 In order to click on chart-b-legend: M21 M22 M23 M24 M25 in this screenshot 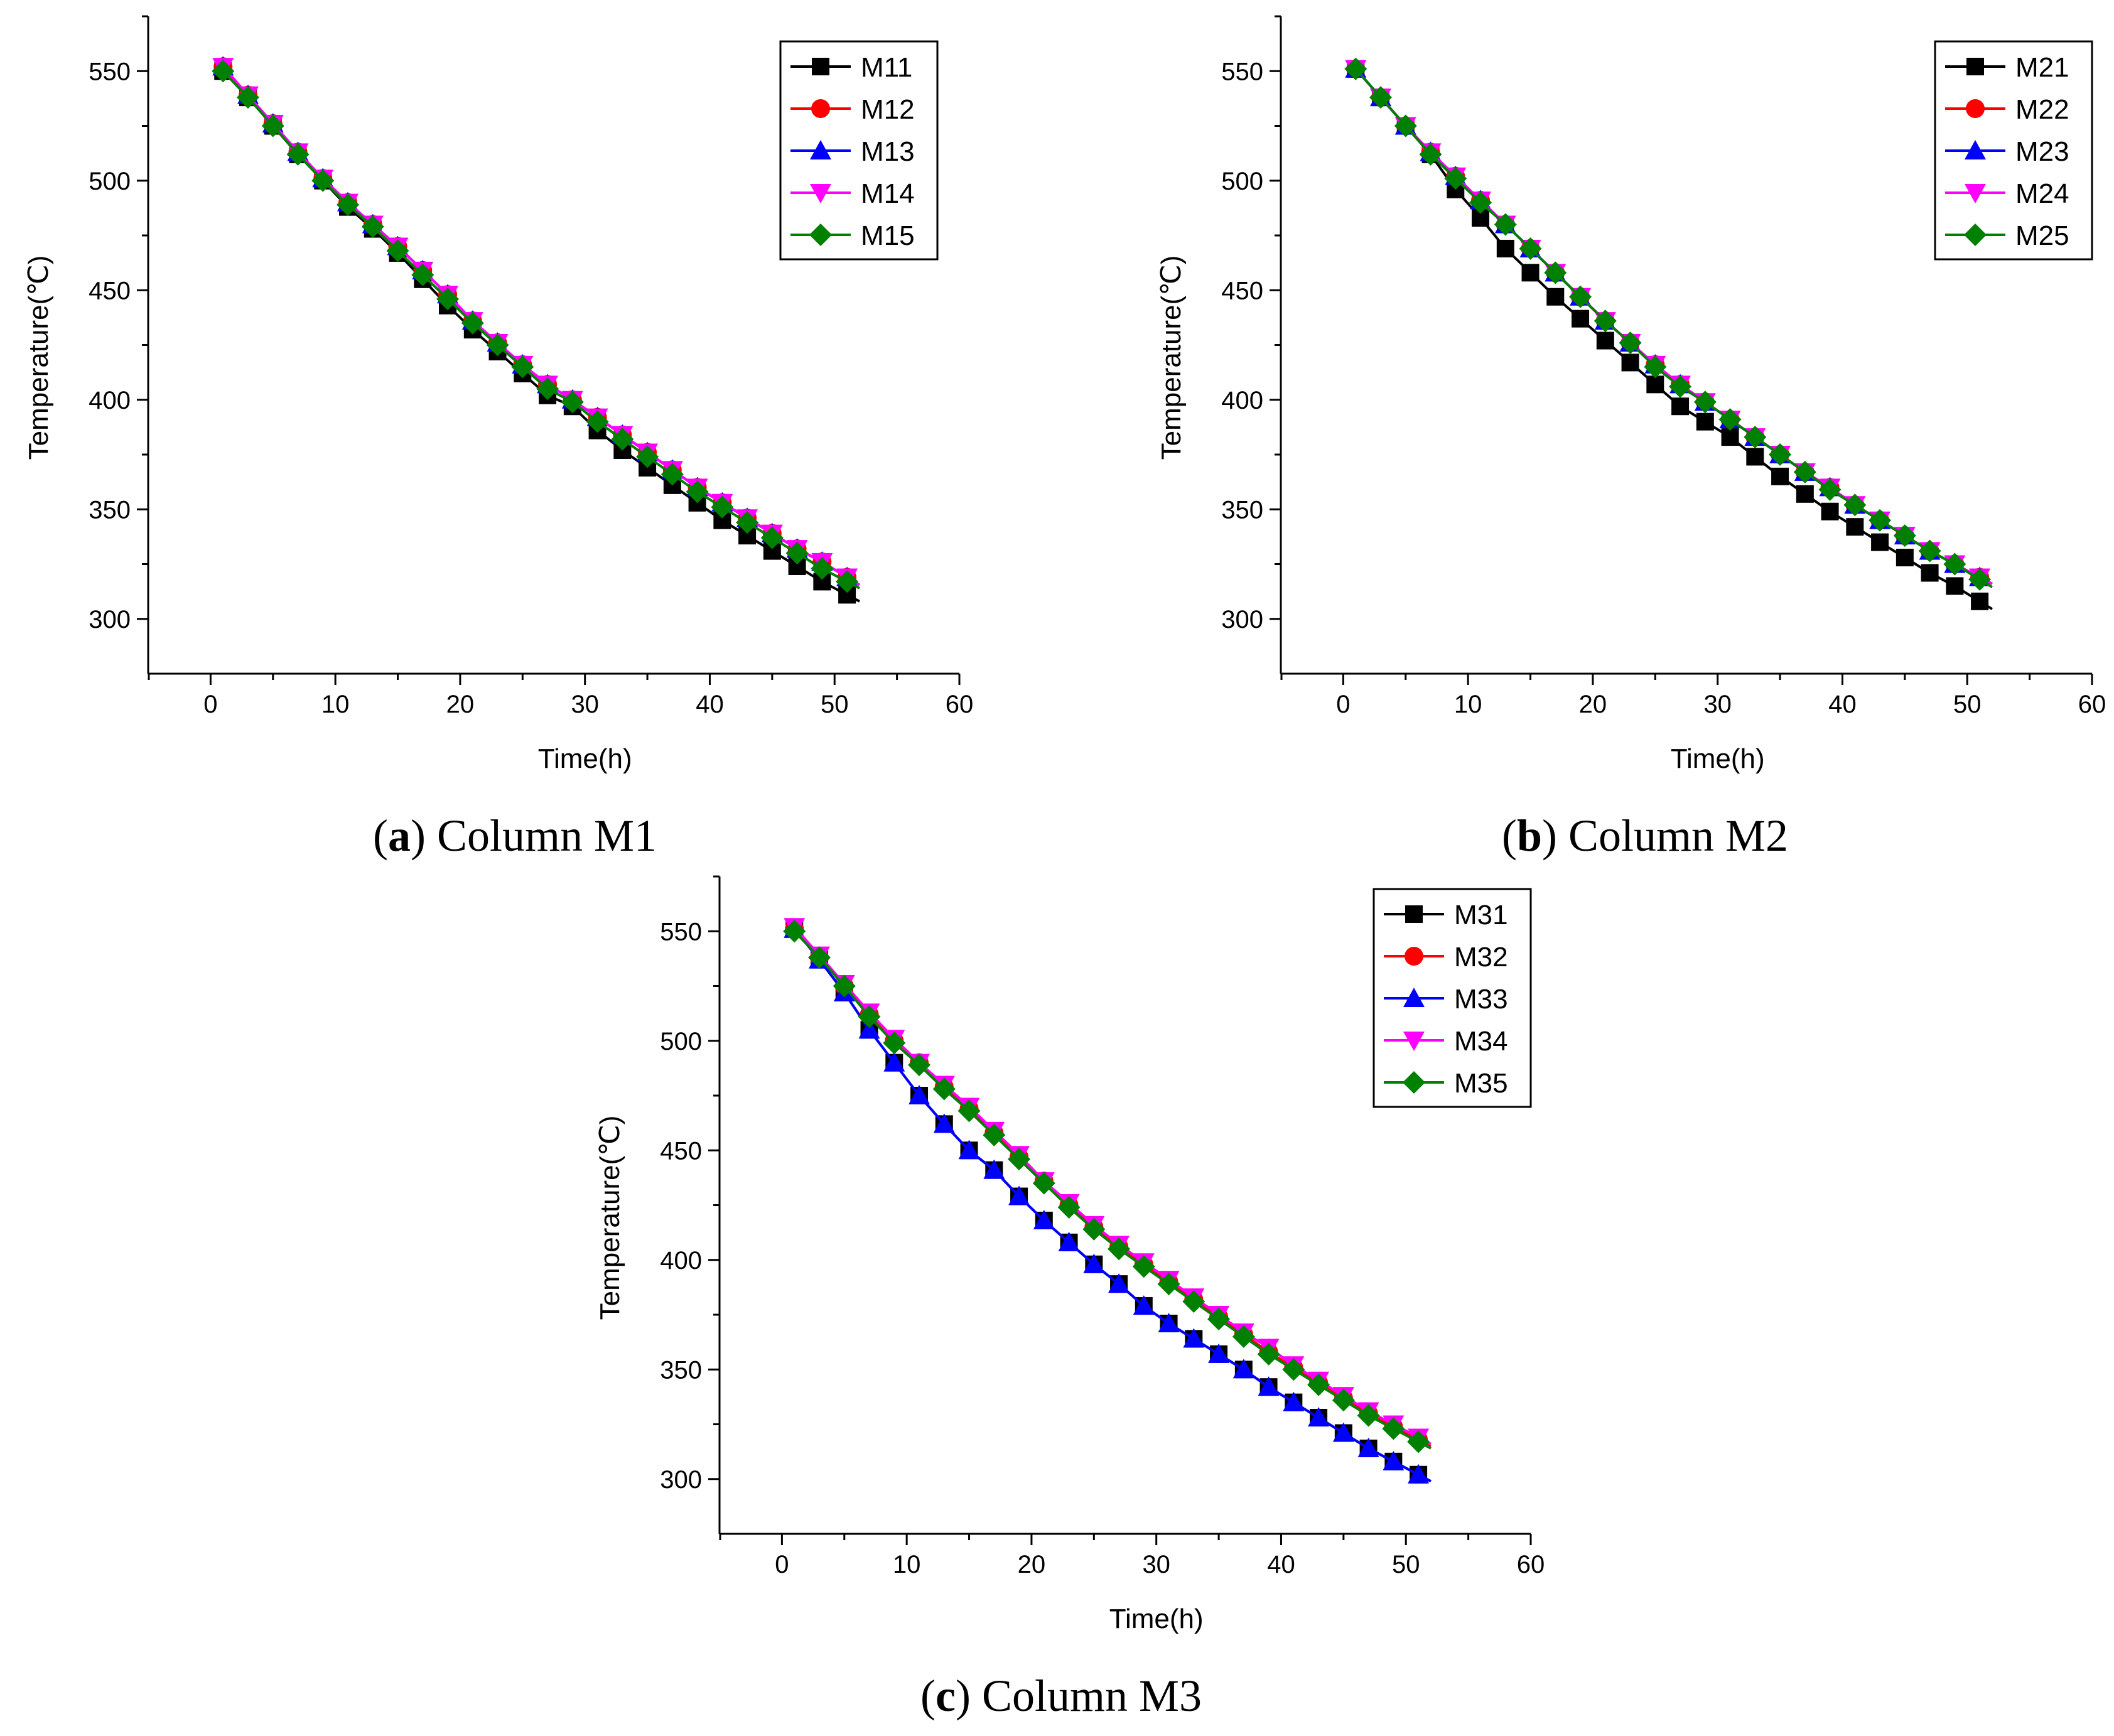, I will do `click(2014, 150)`.